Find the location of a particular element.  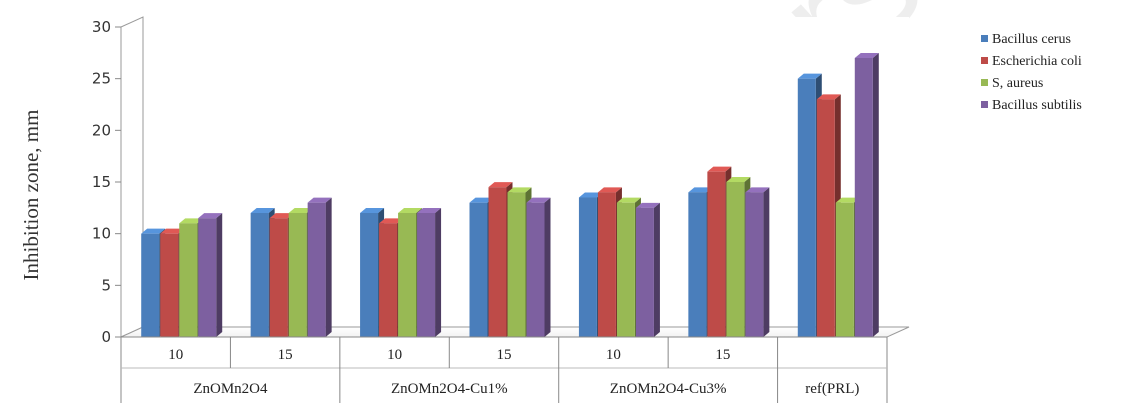

y-tick-label: 5 is located at coordinates (106, 285).